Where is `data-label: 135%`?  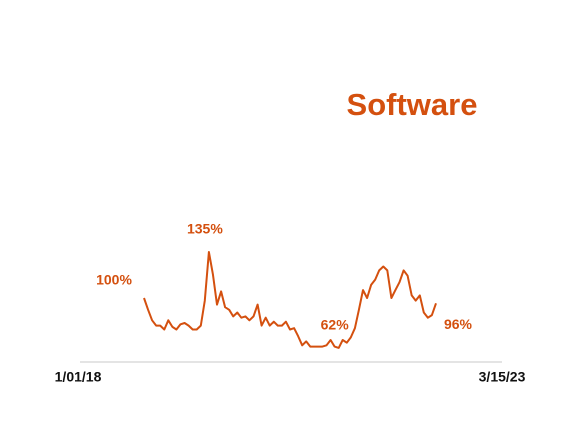 data-label: 135% is located at coordinates (205, 229).